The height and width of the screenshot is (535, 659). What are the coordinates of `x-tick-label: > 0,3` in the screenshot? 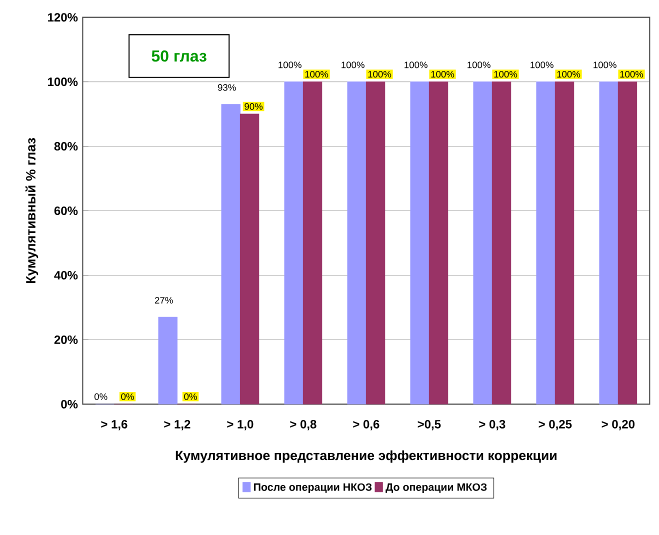 It's located at (492, 425).